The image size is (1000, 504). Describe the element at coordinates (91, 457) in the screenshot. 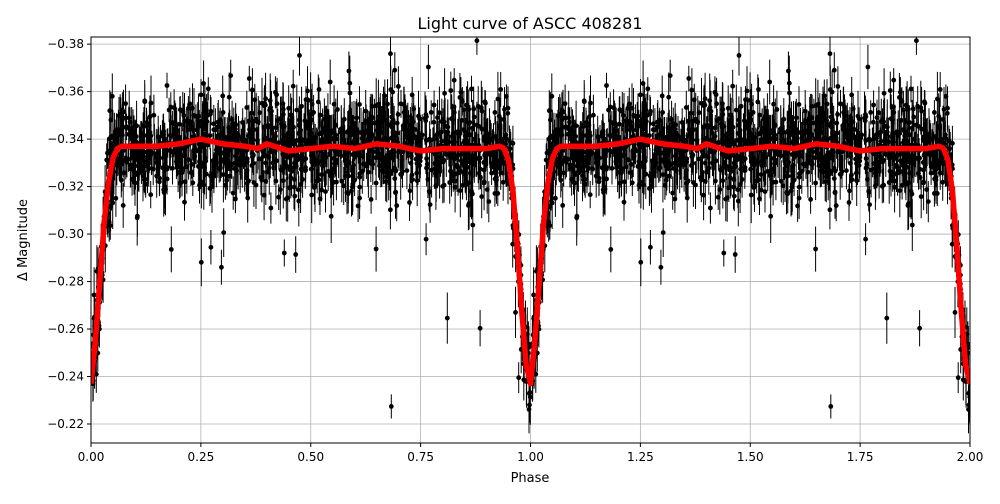

I see `x-tick-label: 0.00` at that location.